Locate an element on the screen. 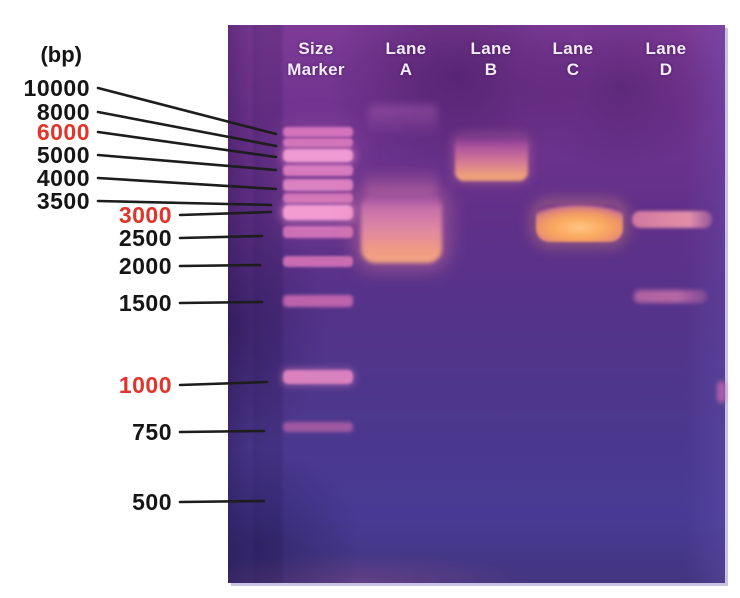 The image size is (740, 598). lane-header-text: Marker is located at coordinates (316, 69).